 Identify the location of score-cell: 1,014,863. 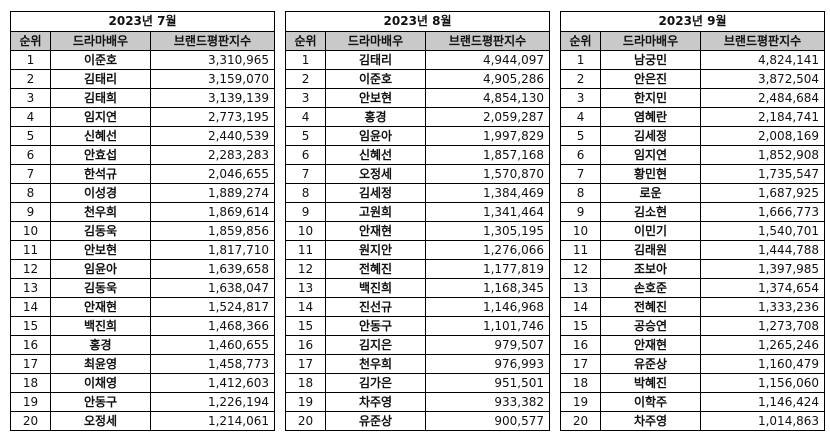
(763, 421).